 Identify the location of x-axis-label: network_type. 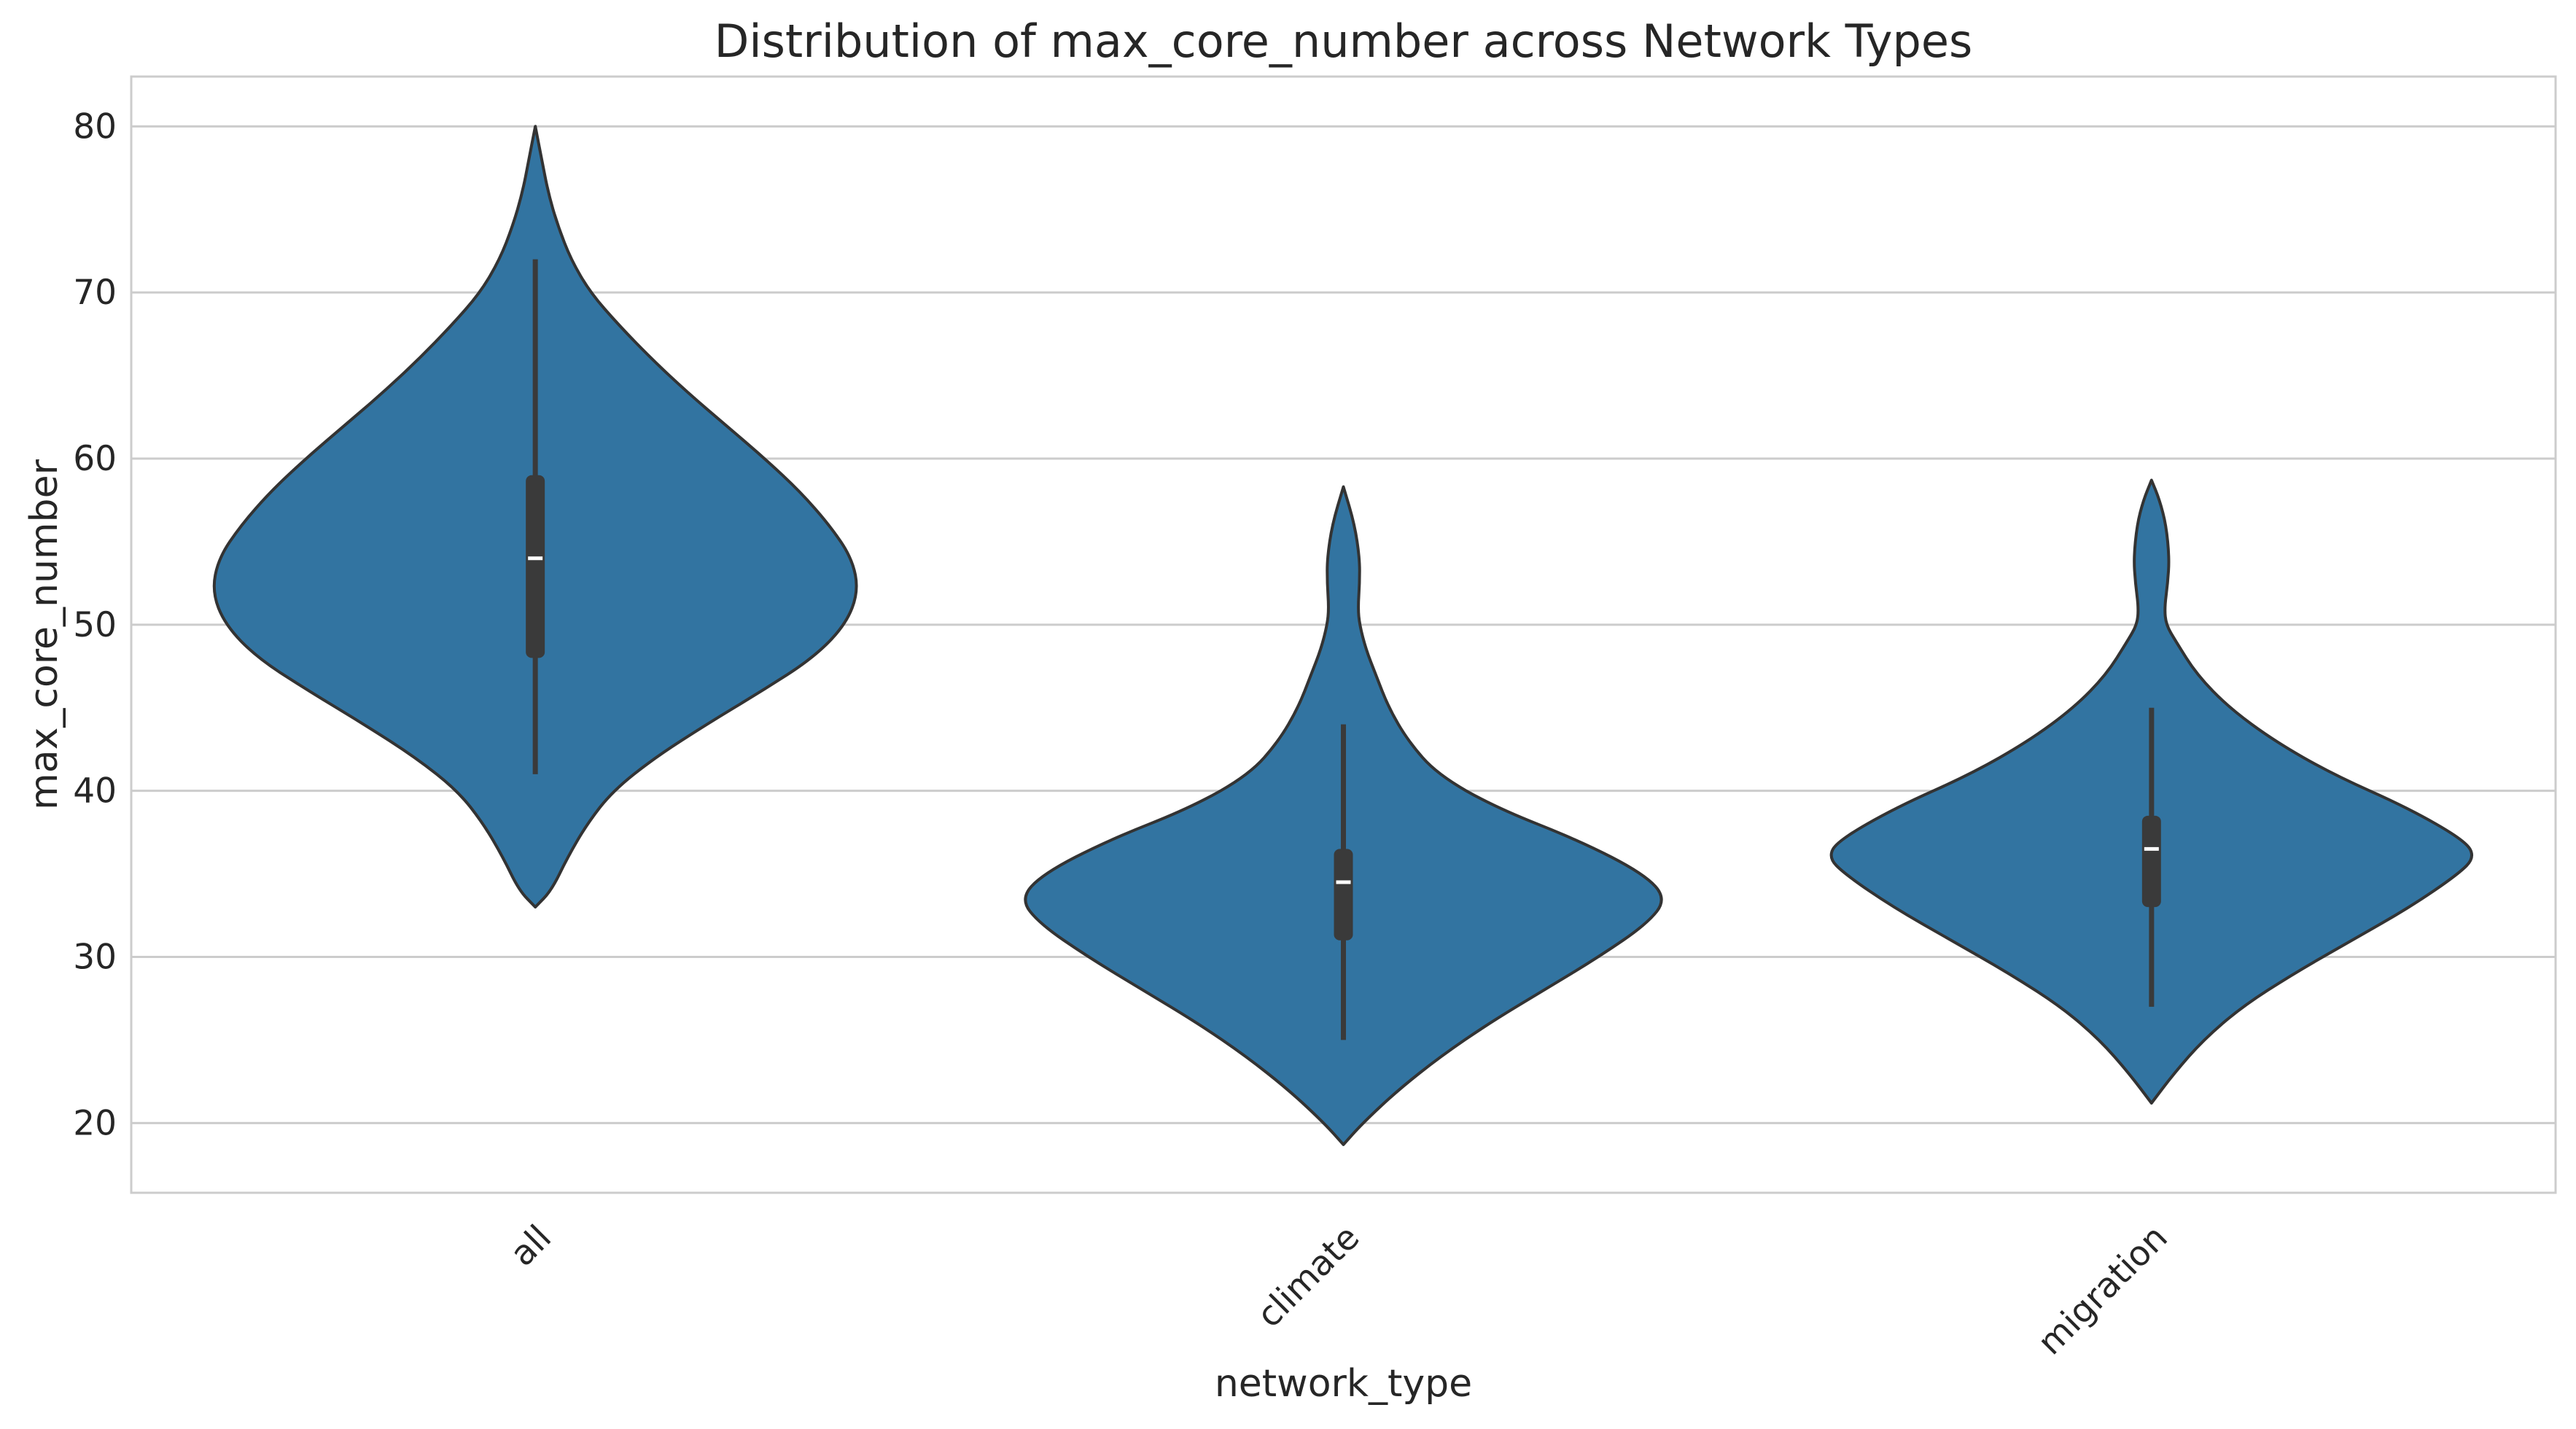
(1343, 1384).